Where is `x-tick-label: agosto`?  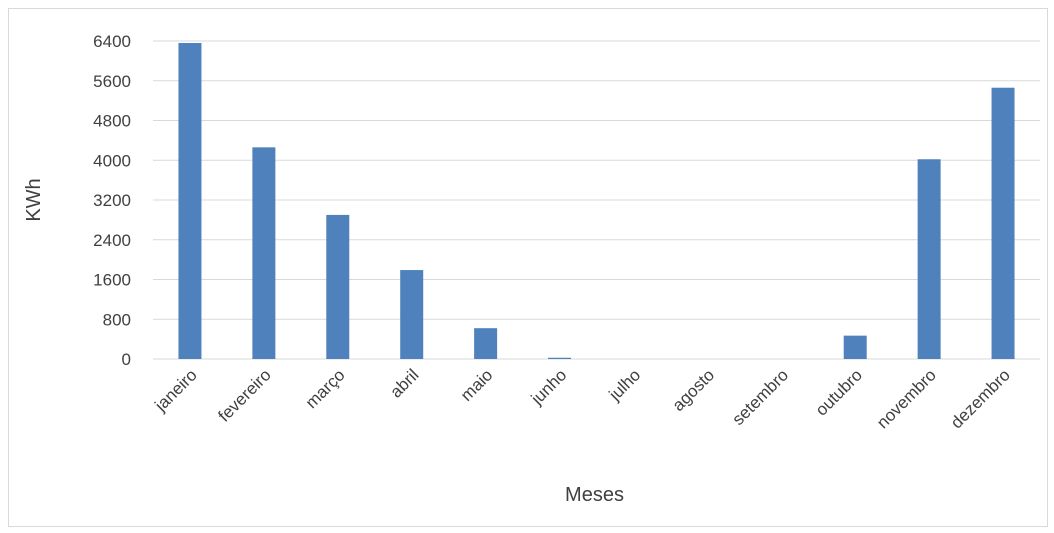
x-tick-label: agosto is located at coordinates (694, 390).